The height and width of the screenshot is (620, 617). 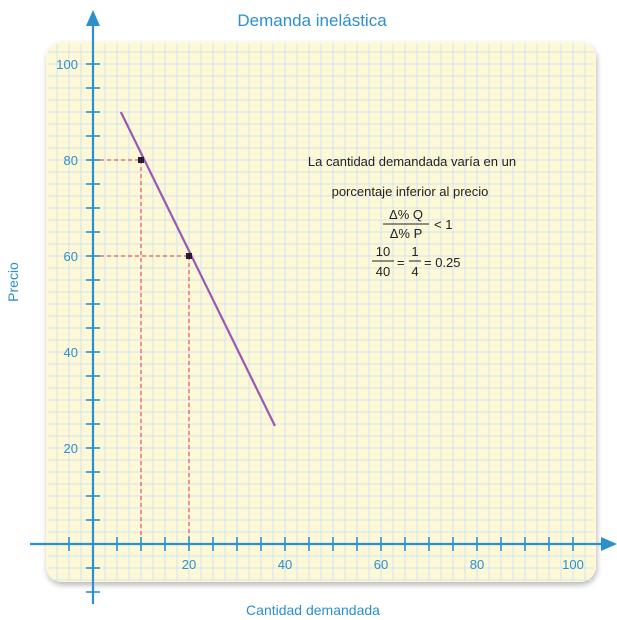 What do you see at coordinates (381, 564) in the screenshot?
I see `x-tick-label: 60` at bounding box center [381, 564].